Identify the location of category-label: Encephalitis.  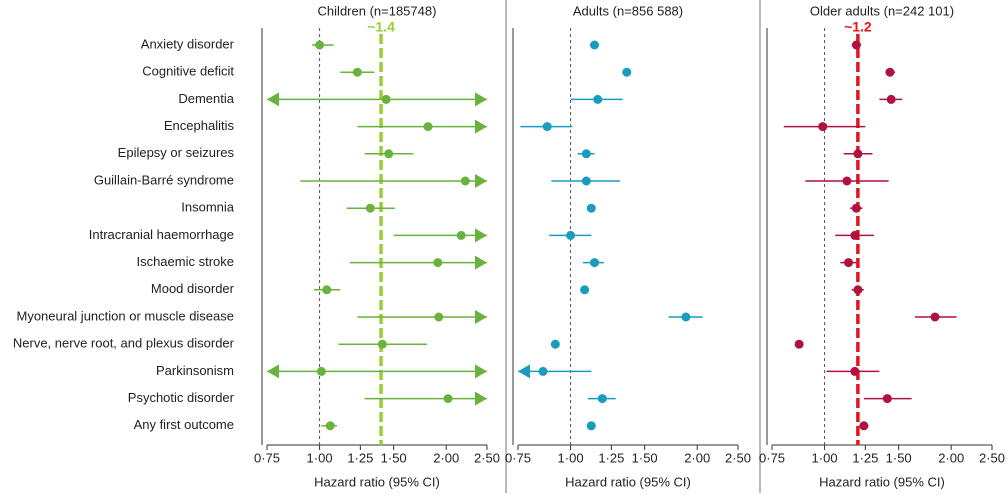
(199, 125).